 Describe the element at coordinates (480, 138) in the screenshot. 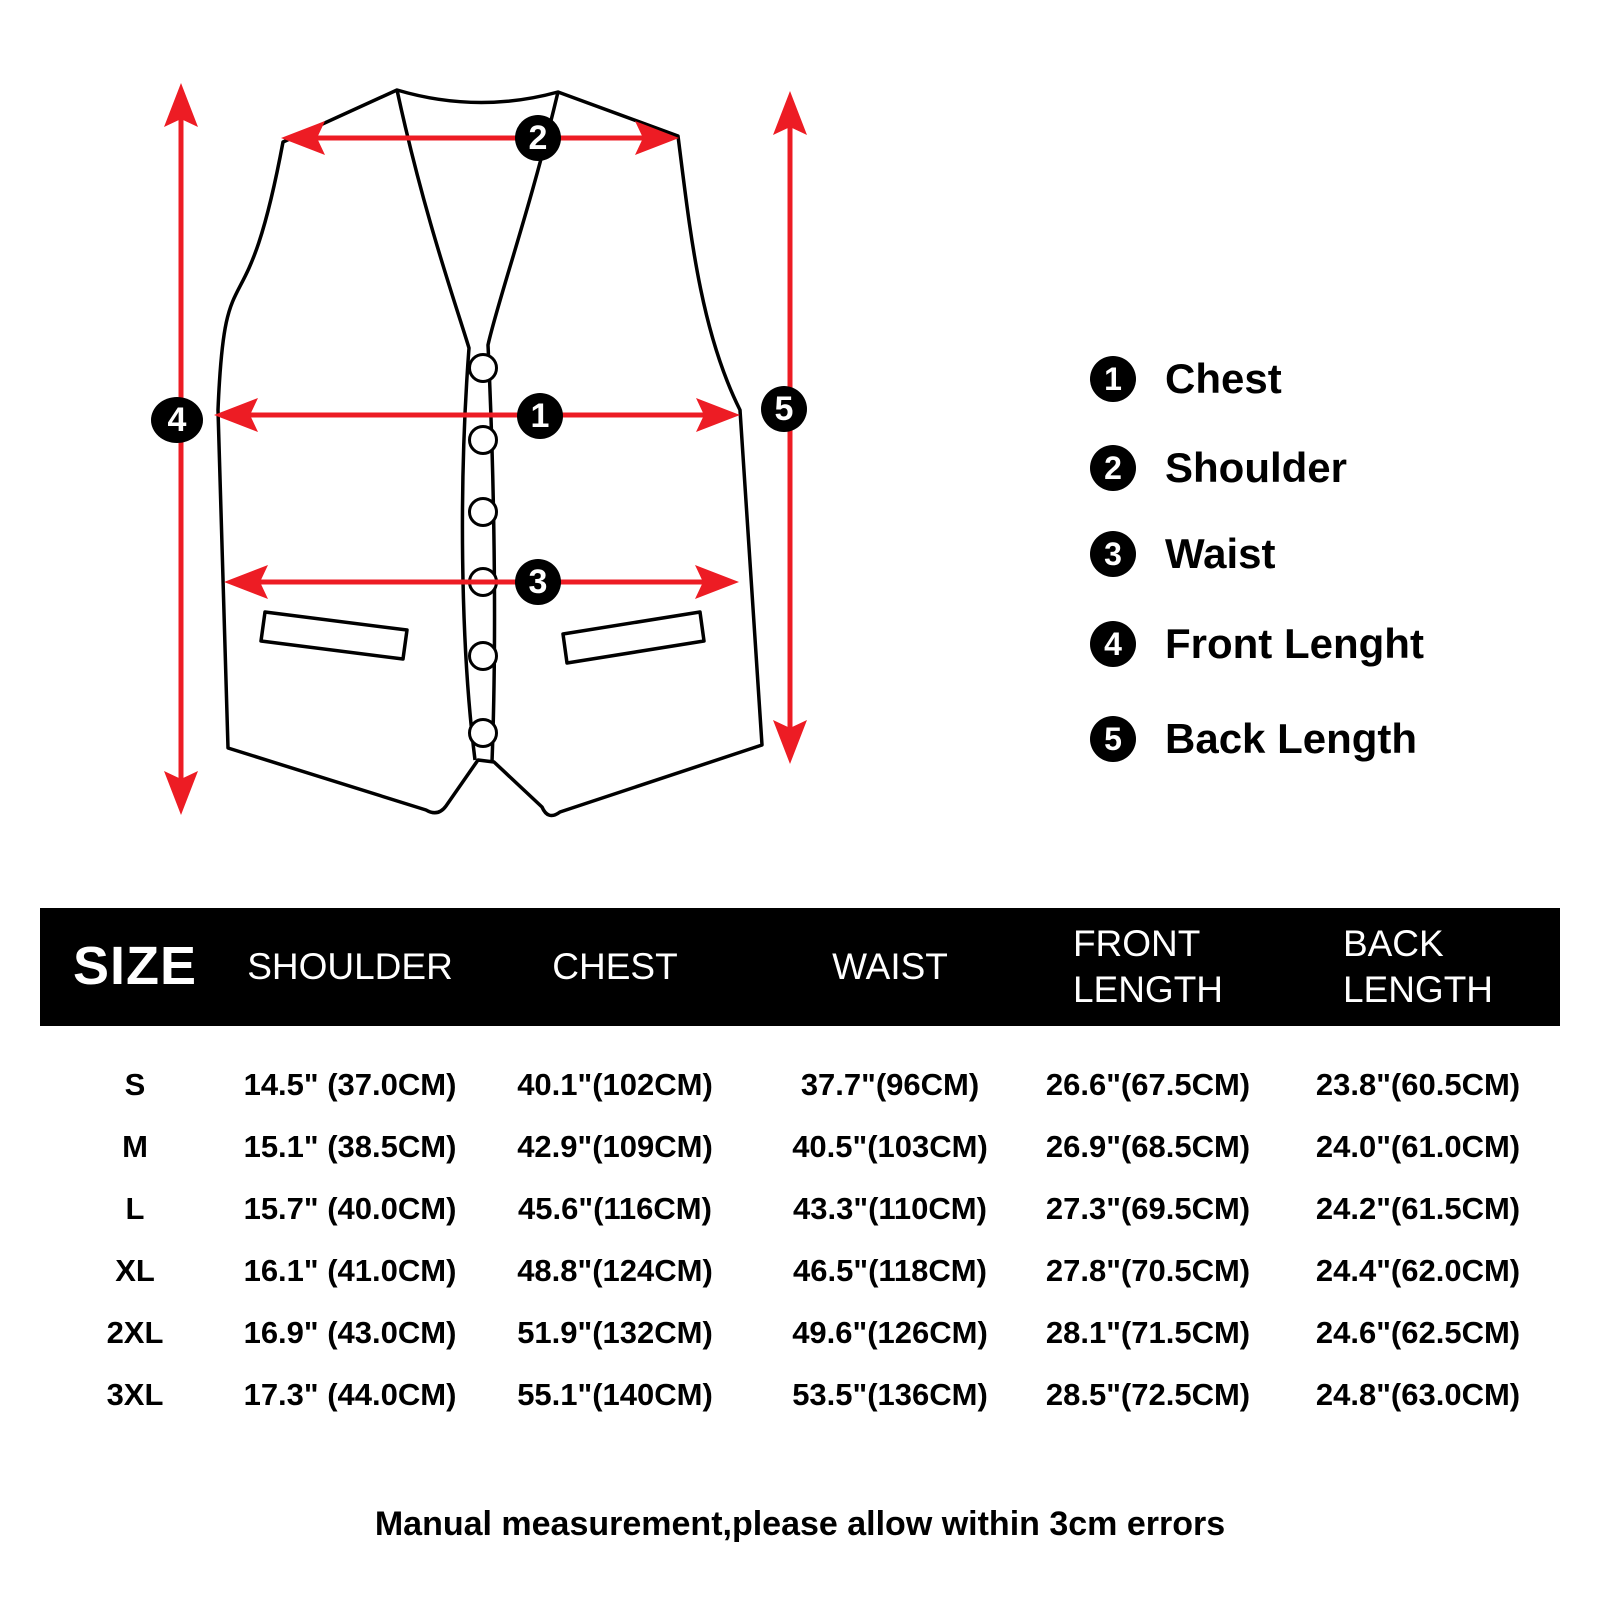

I see `shoulder-arrow` at that location.